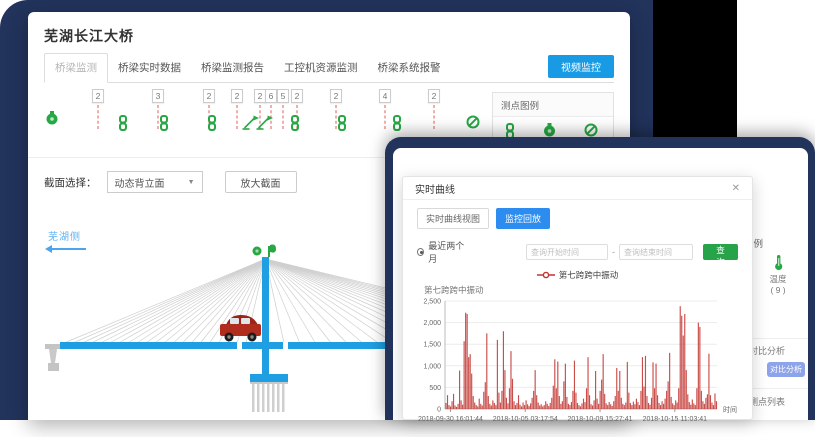  What do you see at coordinates (432, 366) in the screenshot?
I see `svg-text: 1,000` at bounding box center [432, 366].